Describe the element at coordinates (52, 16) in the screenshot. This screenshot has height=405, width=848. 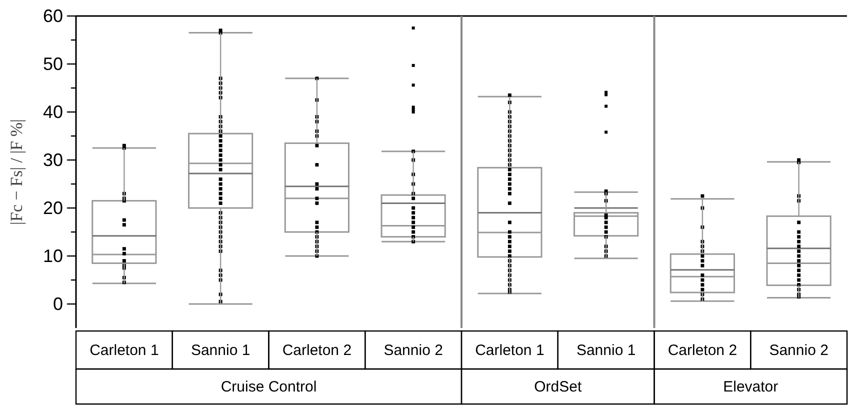
I see `y-tick-label: 60` at that location.